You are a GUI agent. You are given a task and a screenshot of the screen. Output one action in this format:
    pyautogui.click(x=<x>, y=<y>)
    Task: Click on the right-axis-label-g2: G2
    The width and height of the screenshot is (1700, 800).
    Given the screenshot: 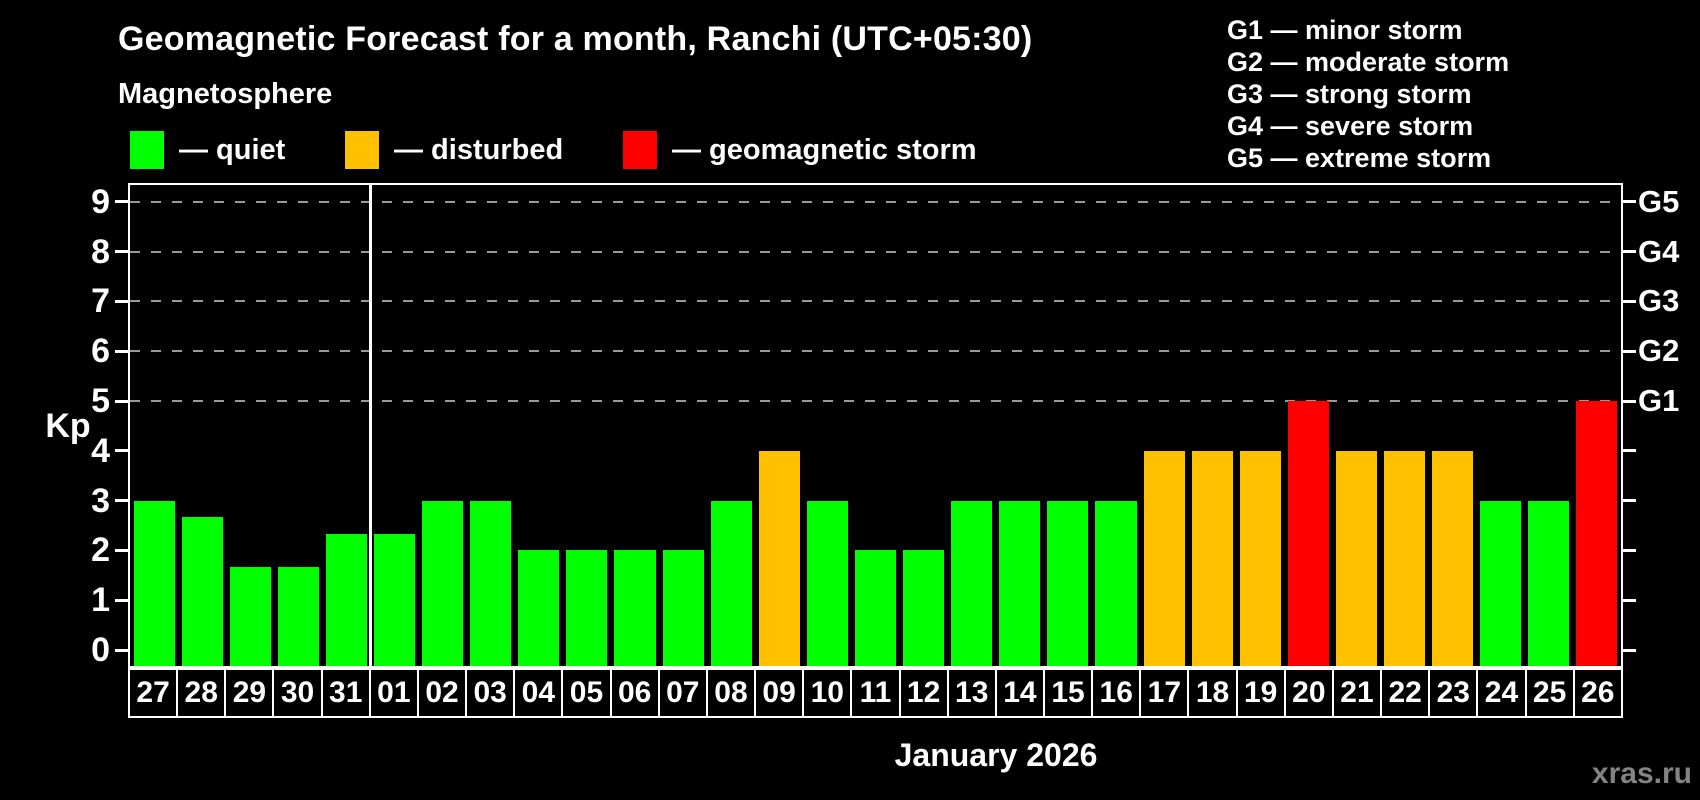 What is the action you would take?
    pyautogui.click(x=1659, y=351)
    